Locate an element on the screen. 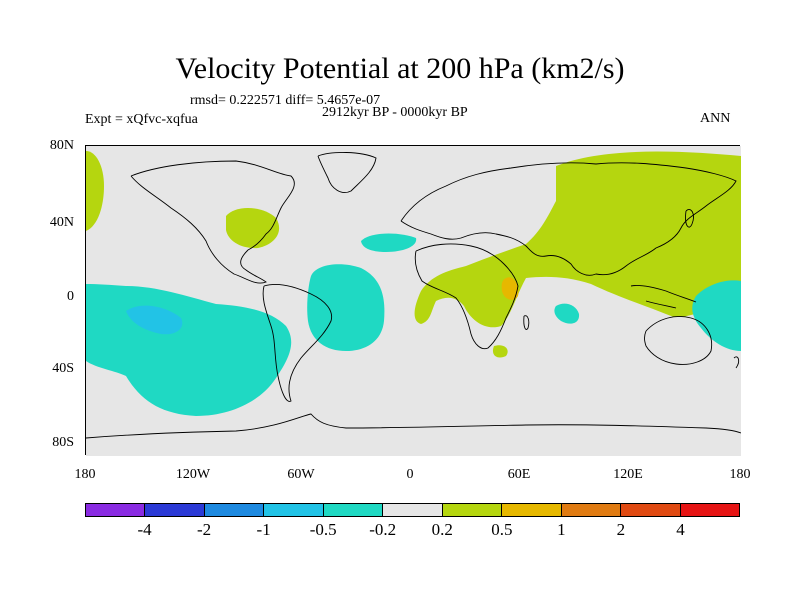 Image resolution: width=800 pixels, height=600 pixels. coast-madagascar is located at coordinates (526, 322).